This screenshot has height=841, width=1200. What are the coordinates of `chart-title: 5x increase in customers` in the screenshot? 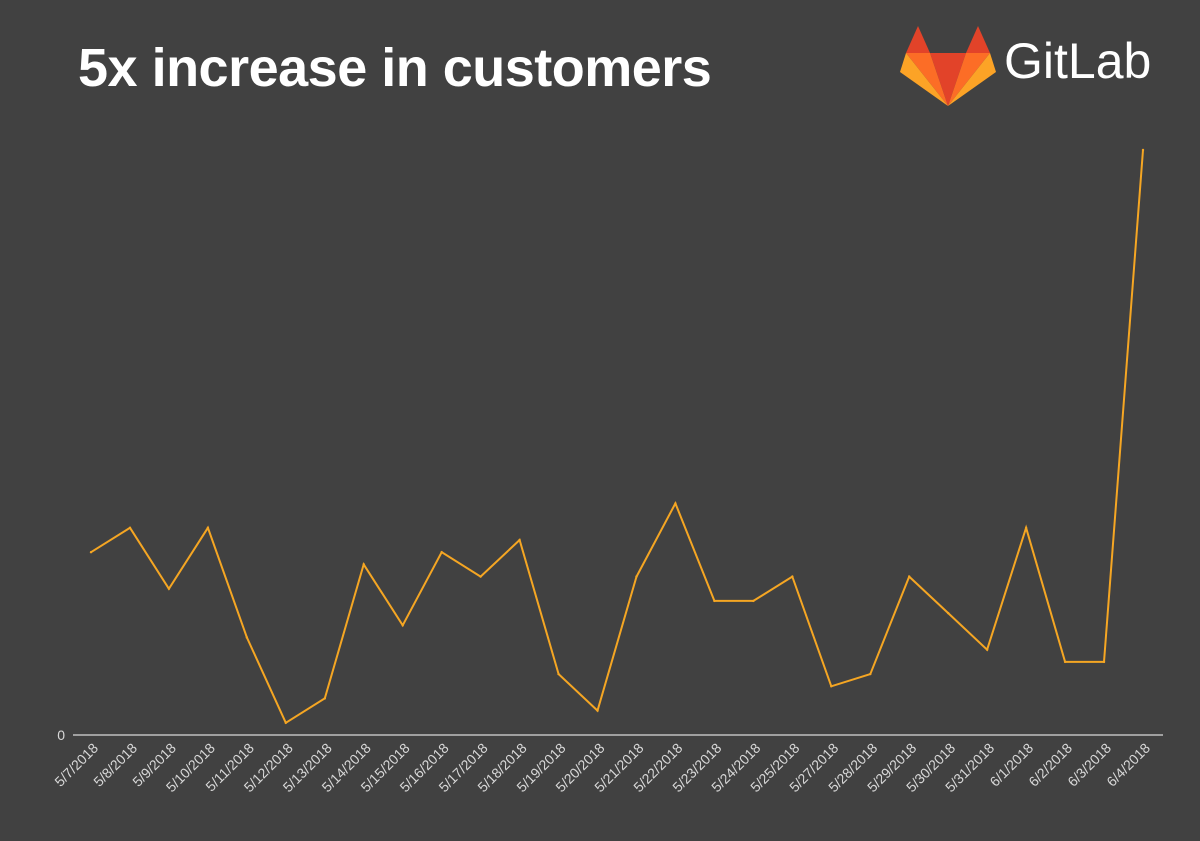 It's located at (395, 68).